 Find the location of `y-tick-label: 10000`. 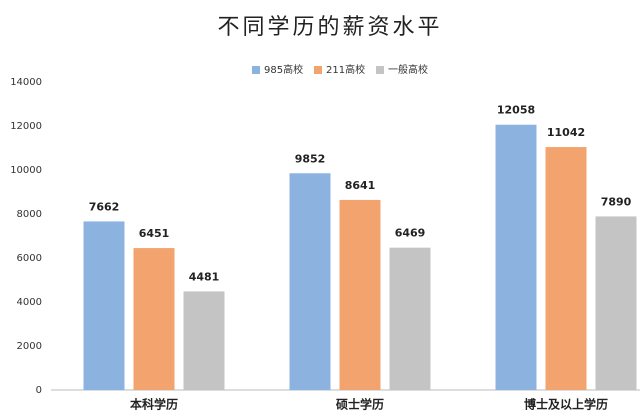

y-tick-label: 10000 is located at coordinates (26, 170).